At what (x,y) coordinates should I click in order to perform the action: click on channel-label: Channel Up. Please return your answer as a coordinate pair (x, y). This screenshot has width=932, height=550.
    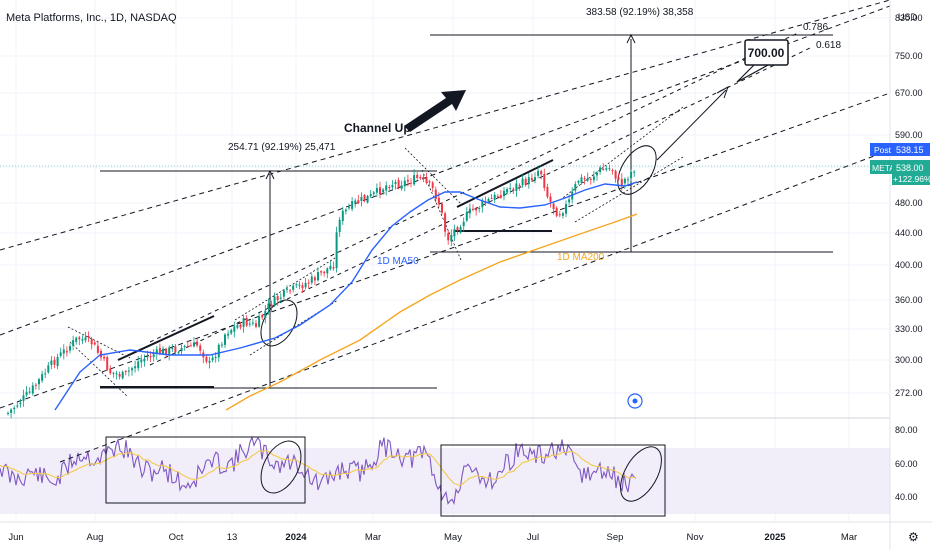
    Looking at the image, I should click on (377, 128).